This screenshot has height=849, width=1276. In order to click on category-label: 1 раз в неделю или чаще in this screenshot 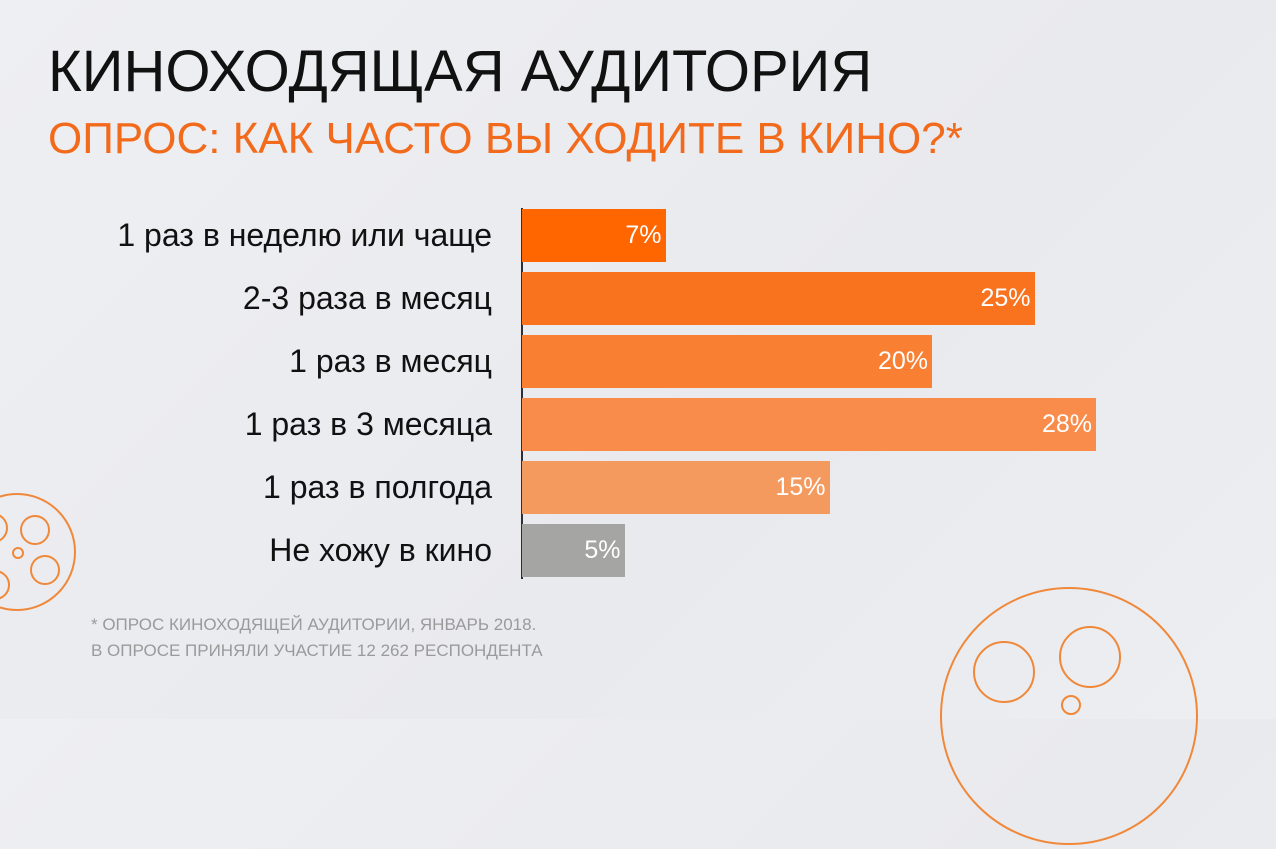, I will do `click(304, 235)`.